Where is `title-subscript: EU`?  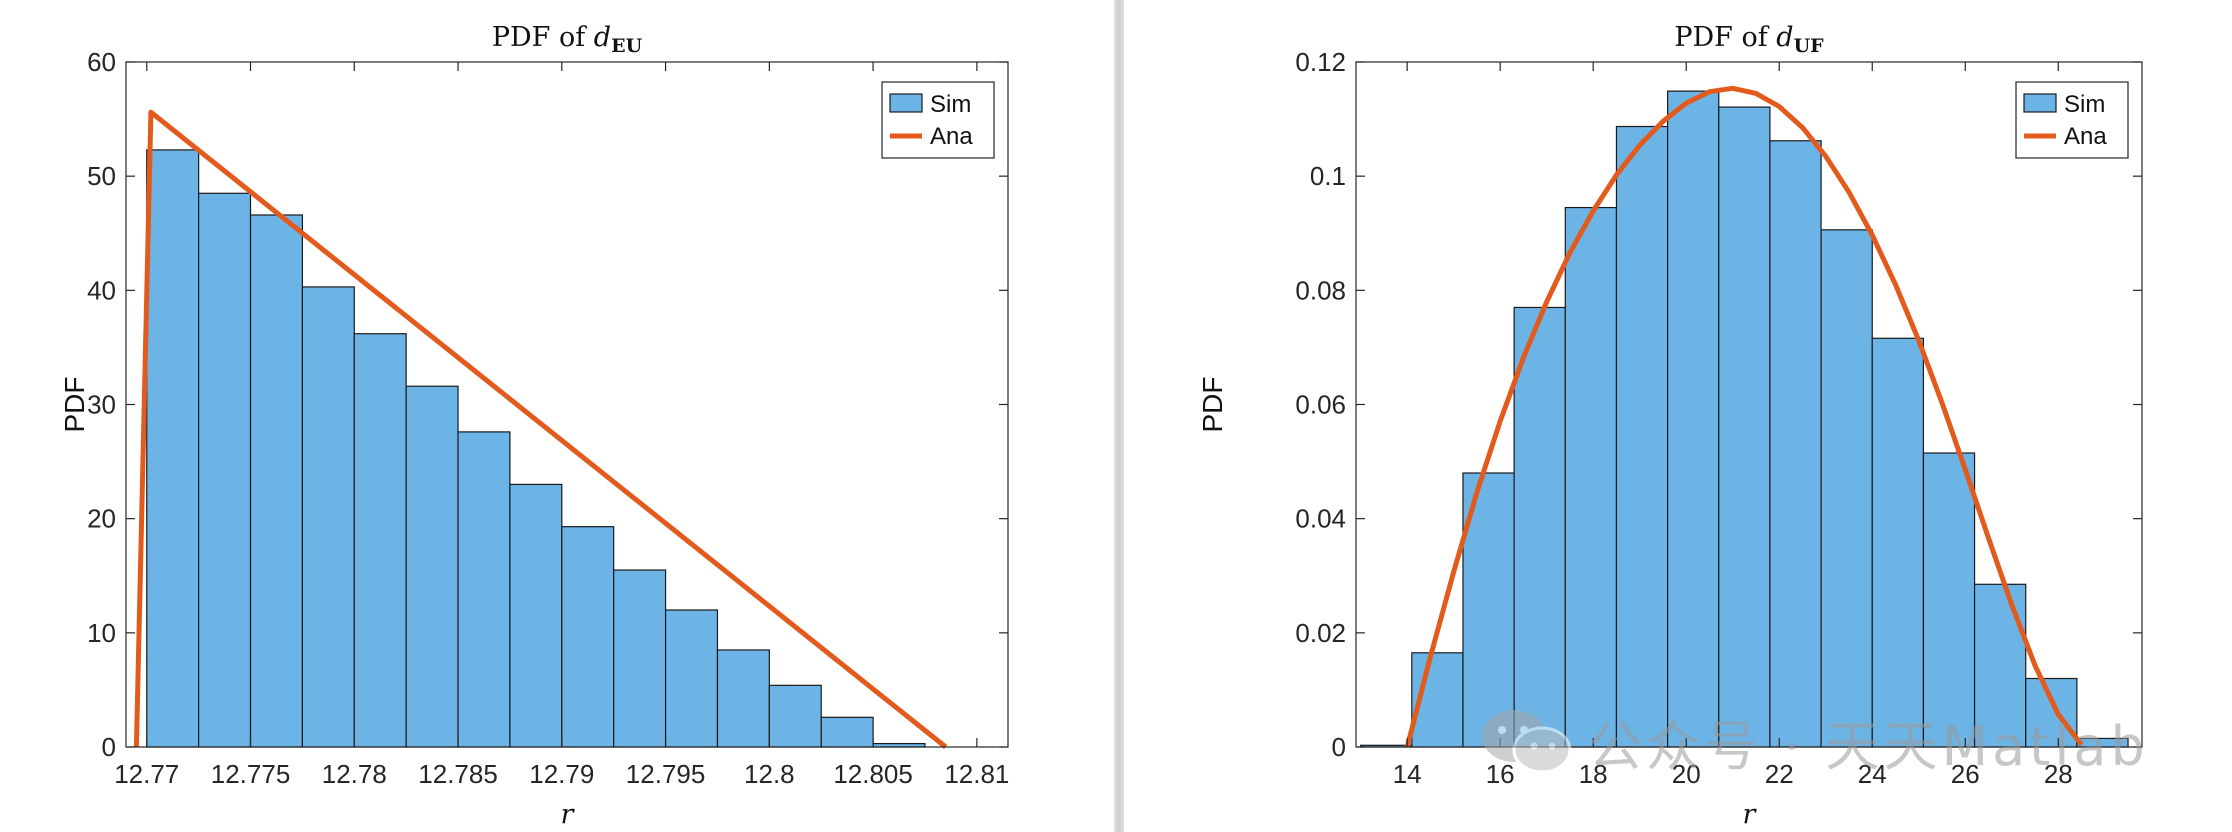 title-subscript: EU is located at coordinates (626, 46).